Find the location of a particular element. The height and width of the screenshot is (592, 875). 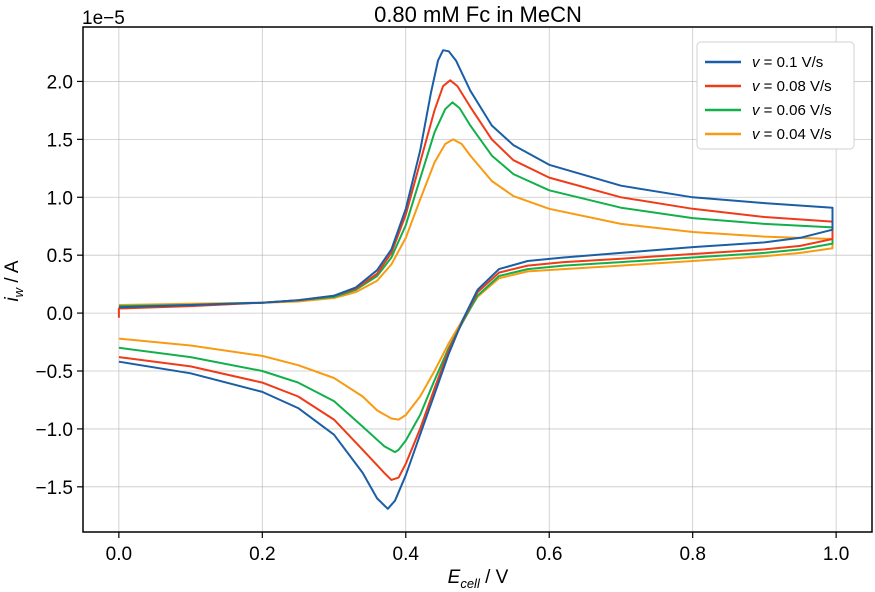

x-tick-label: 0.0 is located at coordinates (119, 554).